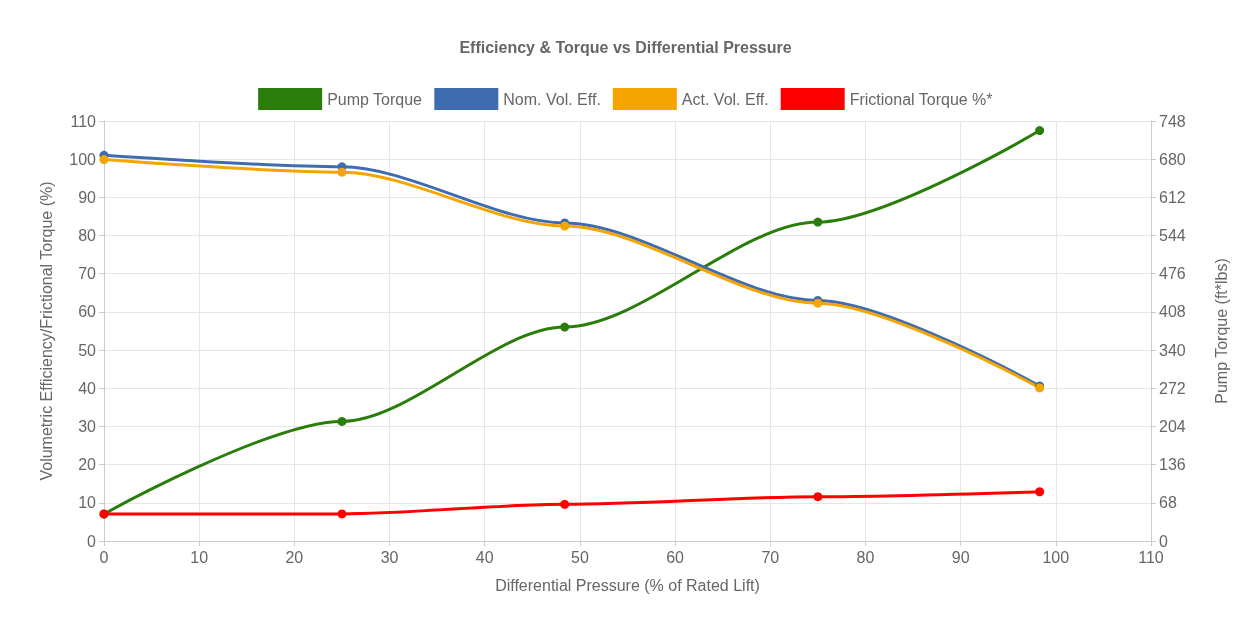  What do you see at coordinates (87, 197) in the screenshot?
I see `y-tick-label: 90` at bounding box center [87, 197].